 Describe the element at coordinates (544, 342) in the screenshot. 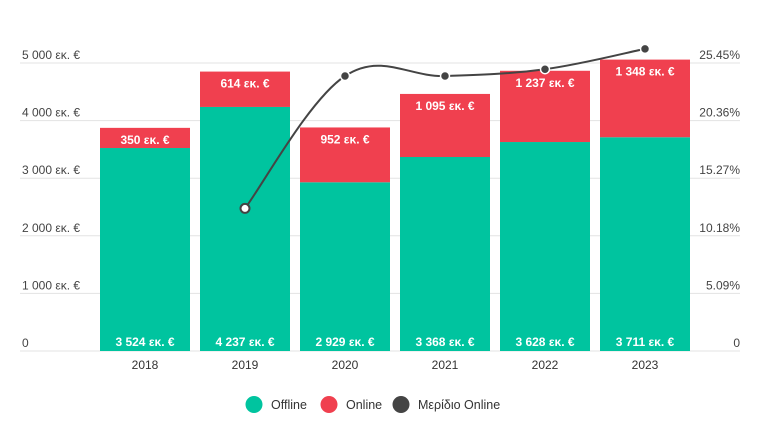

I see `offline-value-label: 3 628 εκ. €` at that location.